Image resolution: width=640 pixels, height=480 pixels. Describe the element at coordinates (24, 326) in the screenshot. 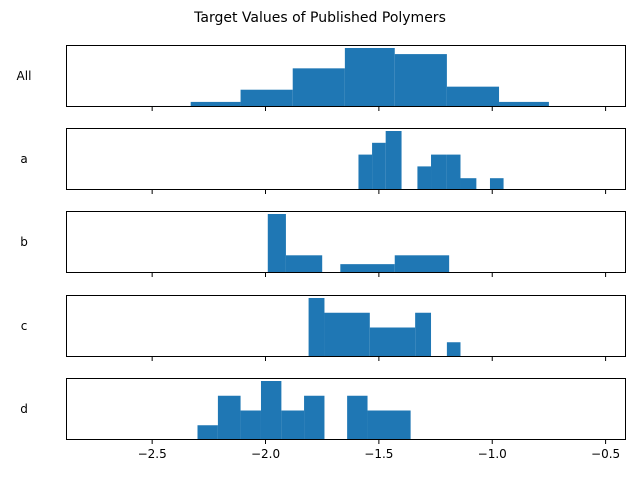

I see `row-label-c: c` at that location.